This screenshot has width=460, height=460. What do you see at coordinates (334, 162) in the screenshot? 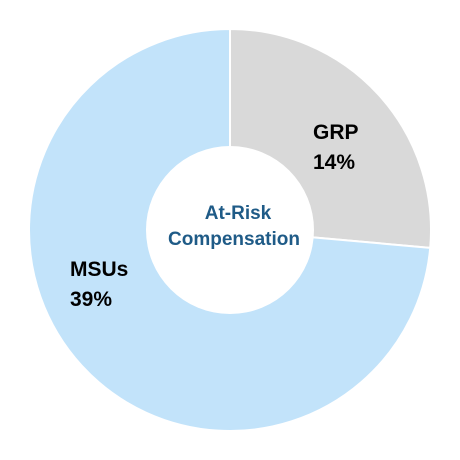
I see `slice-value-label-grp: 14%` at bounding box center [334, 162].